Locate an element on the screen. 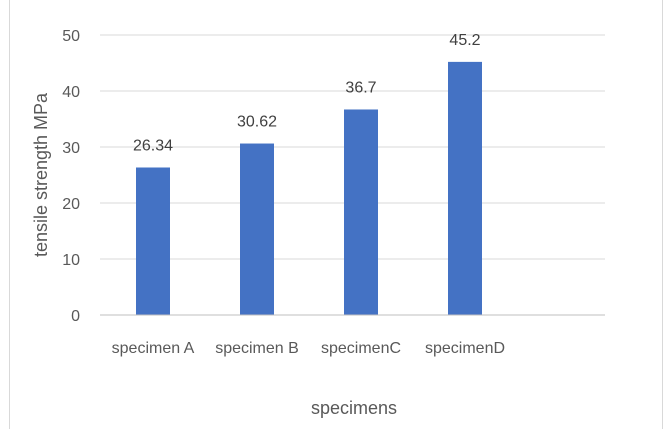  y-tick-label-40: 40 is located at coordinates (71, 92).